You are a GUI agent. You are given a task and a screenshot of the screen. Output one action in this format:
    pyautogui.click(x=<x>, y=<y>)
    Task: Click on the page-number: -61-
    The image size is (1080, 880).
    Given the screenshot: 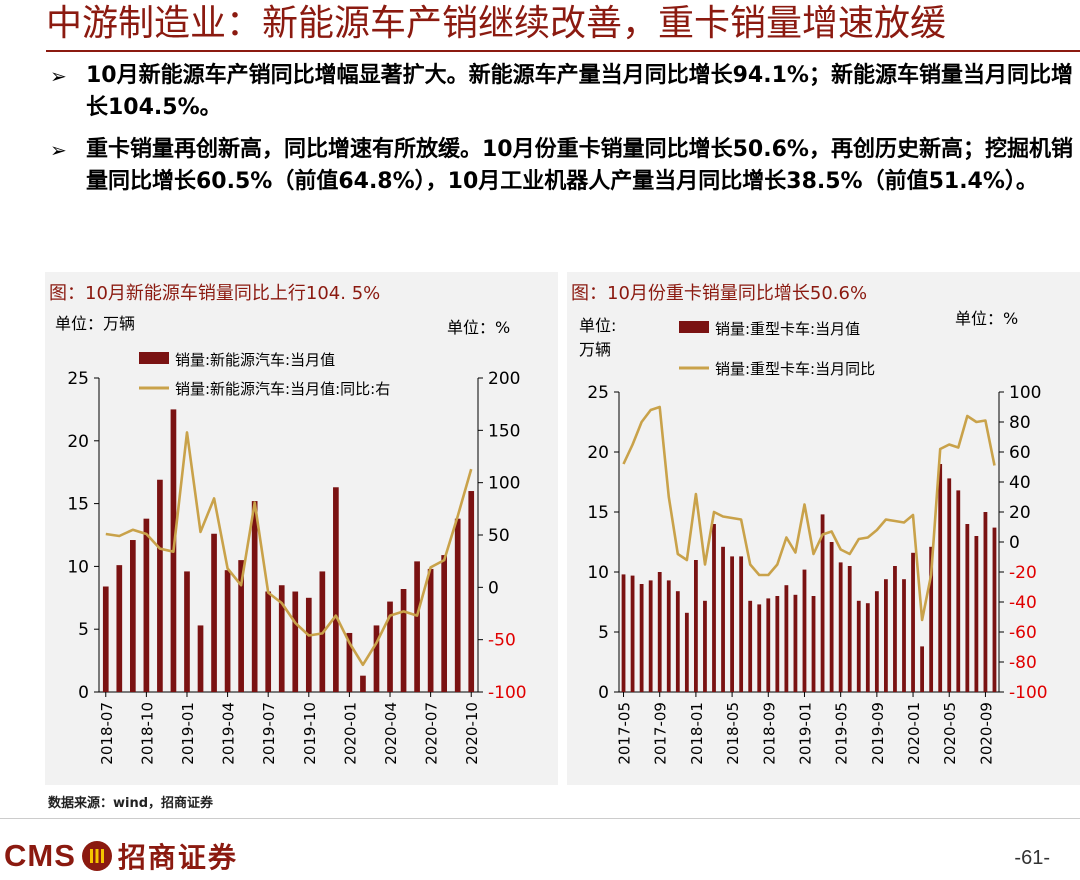 What is the action you would take?
    pyautogui.click(x=1032, y=858)
    